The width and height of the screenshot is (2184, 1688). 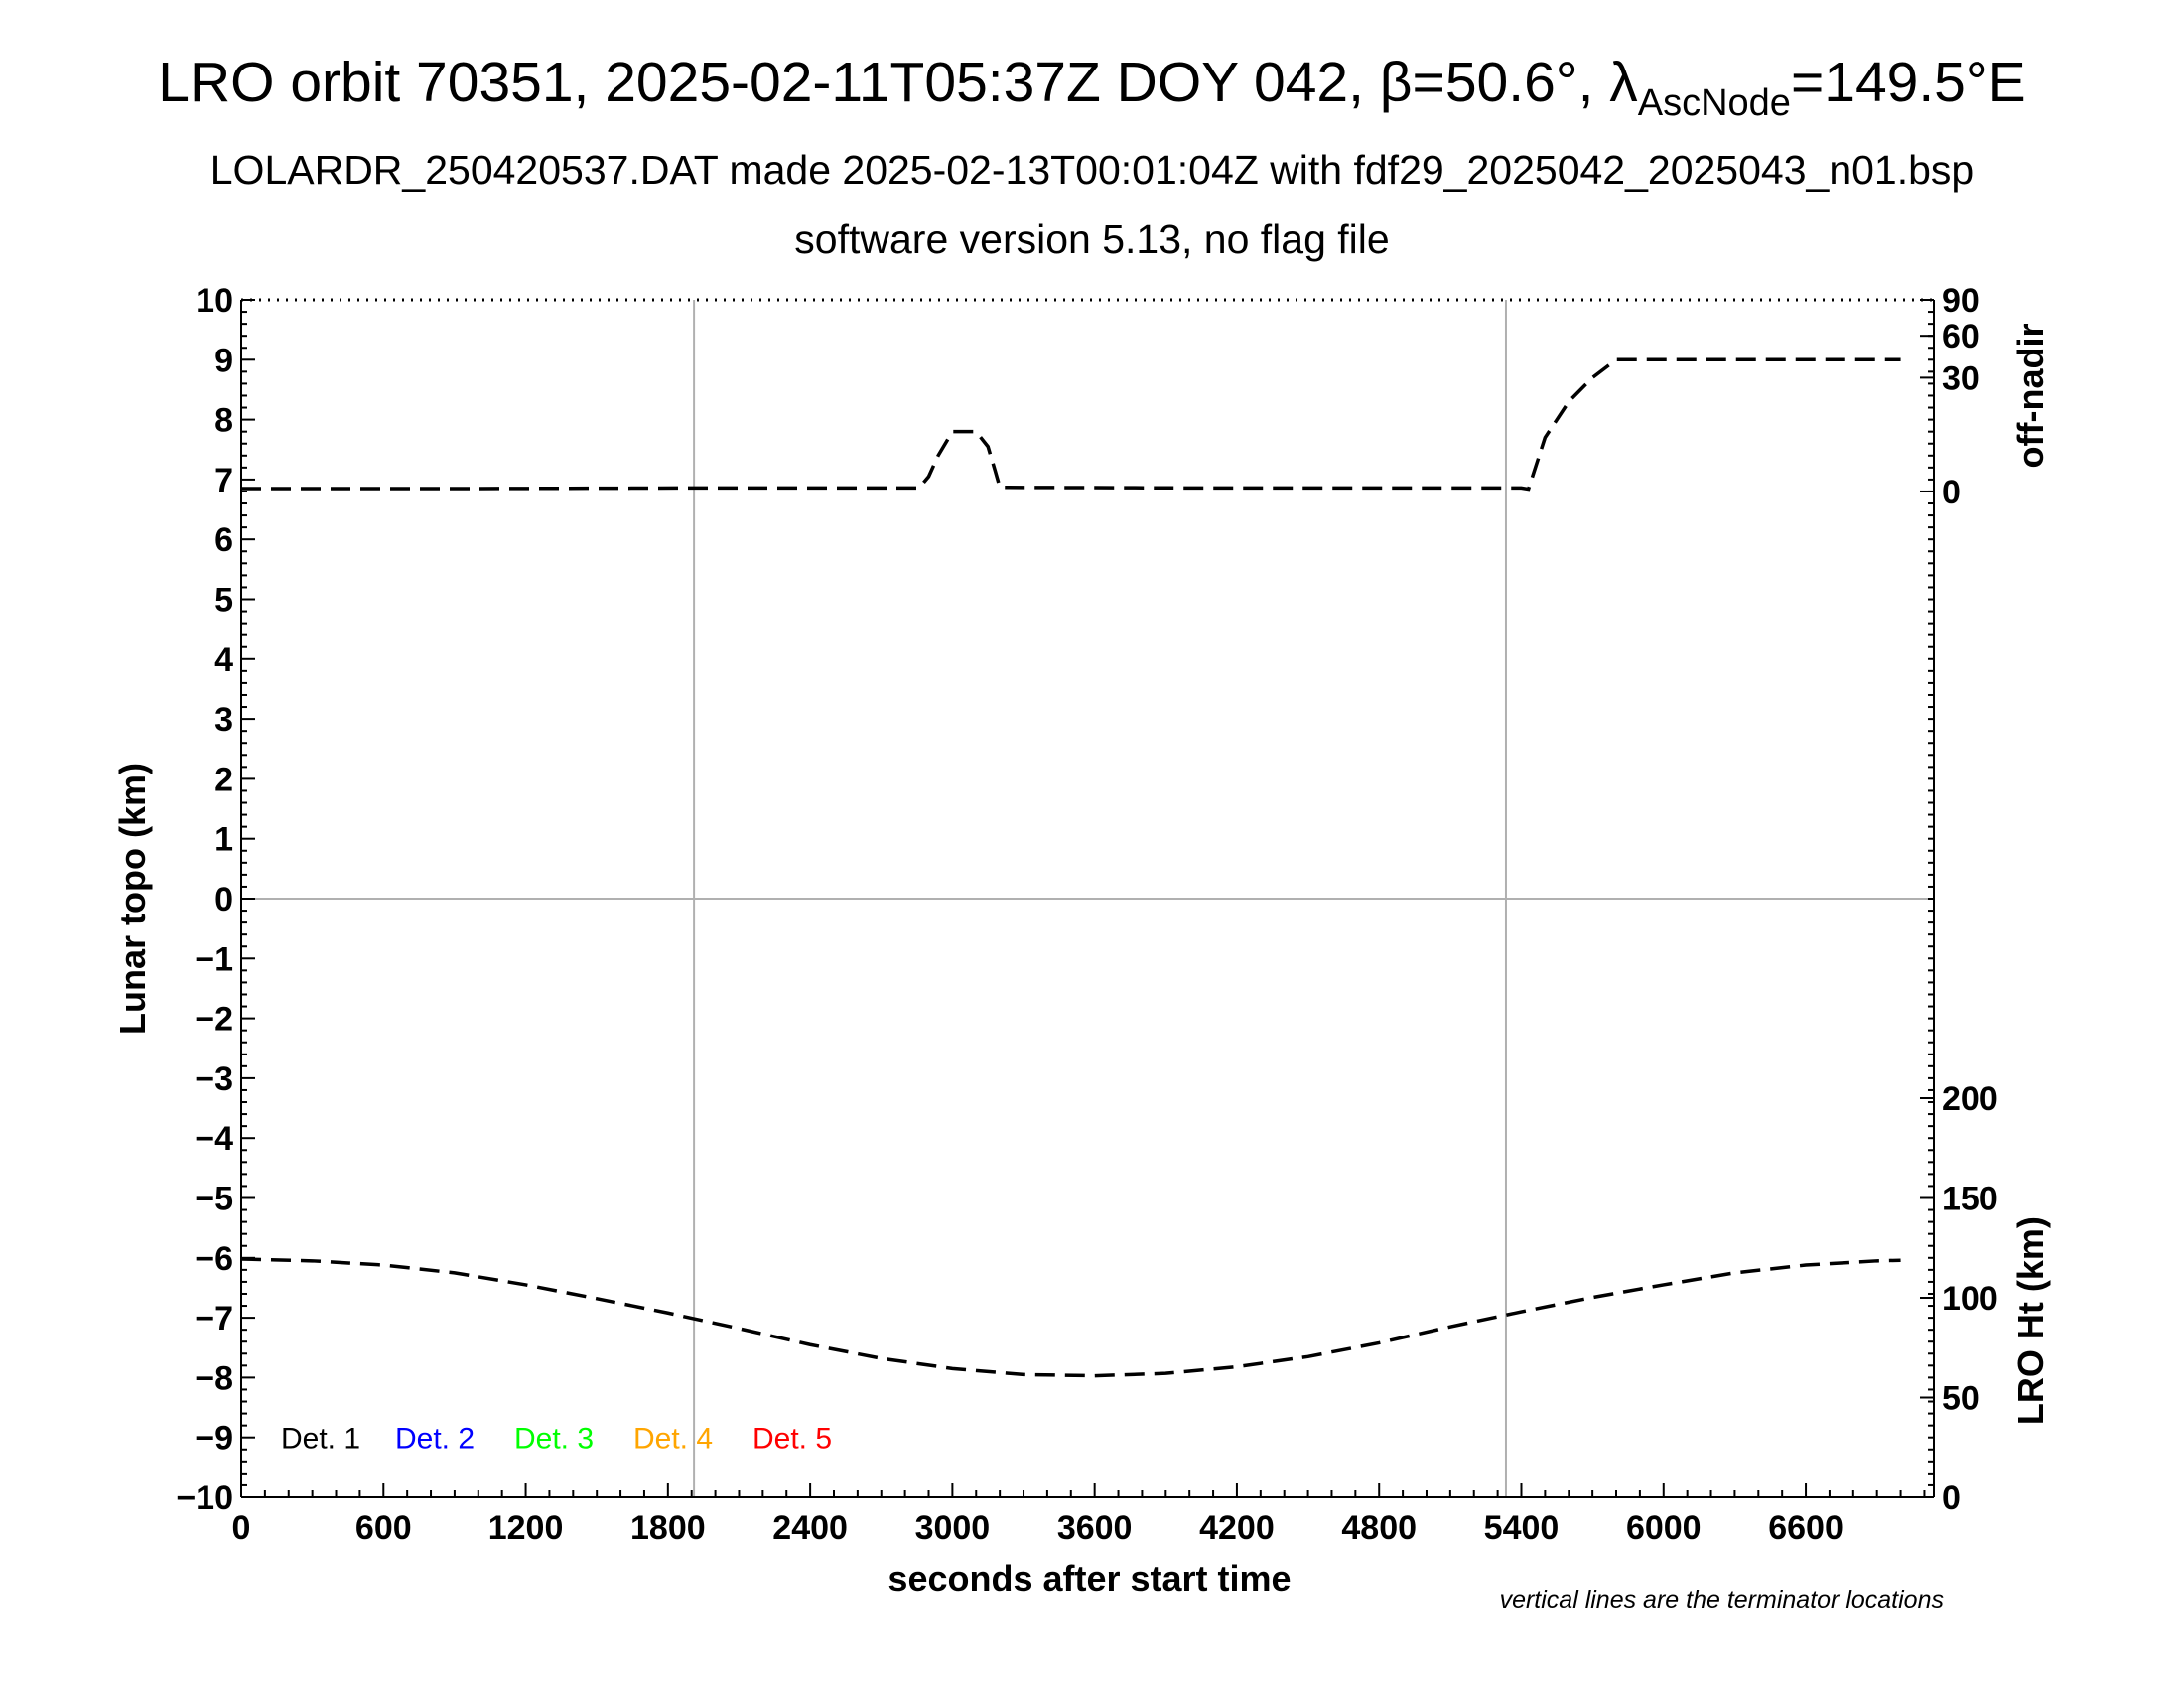 What do you see at coordinates (214, 1199) in the screenshot?
I see `y-tick-label: −5` at bounding box center [214, 1199].